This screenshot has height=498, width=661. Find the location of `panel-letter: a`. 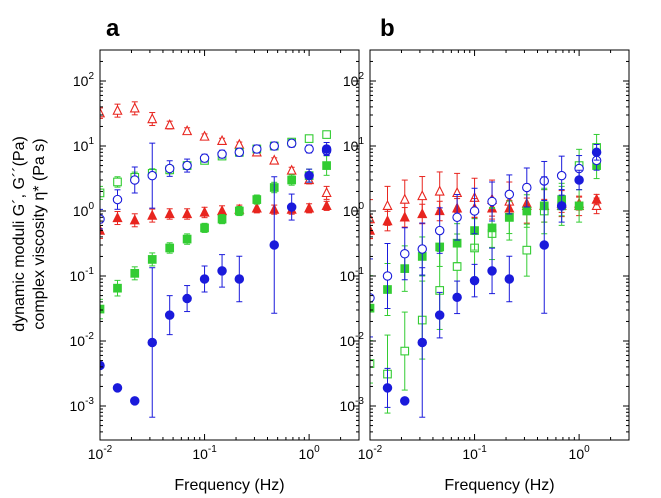

panel-letter: a is located at coordinates (113, 28).